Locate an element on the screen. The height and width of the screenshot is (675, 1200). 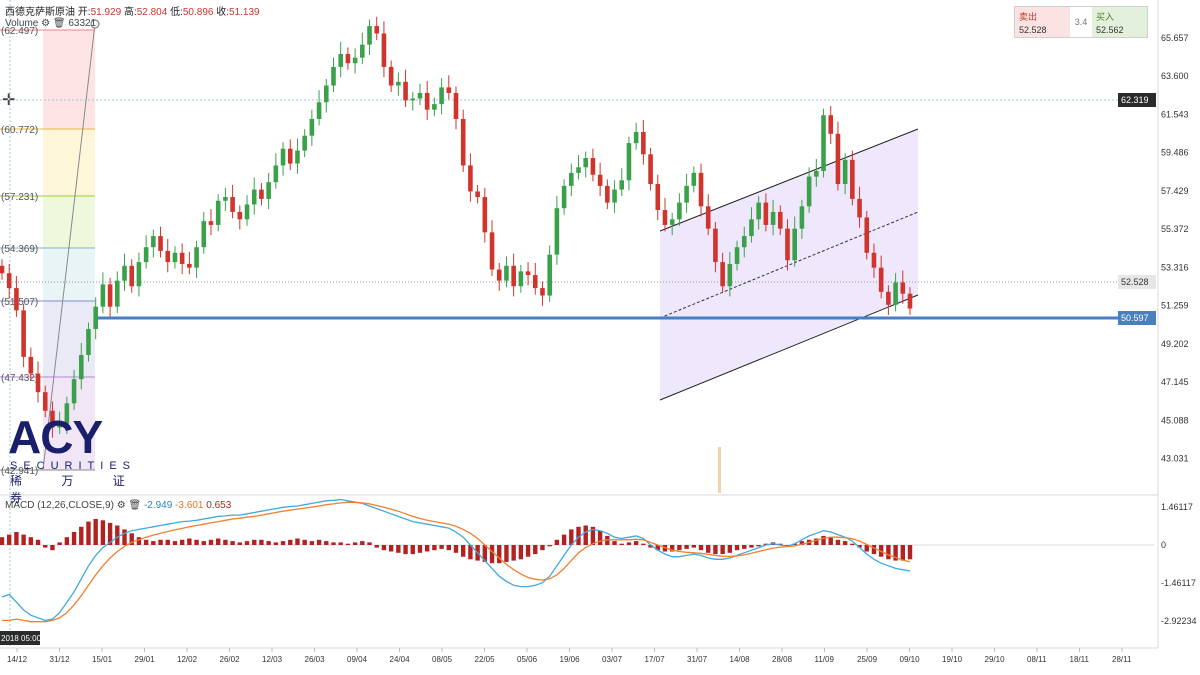
price-tick-label: 61.543 is located at coordinates (1175, 114).